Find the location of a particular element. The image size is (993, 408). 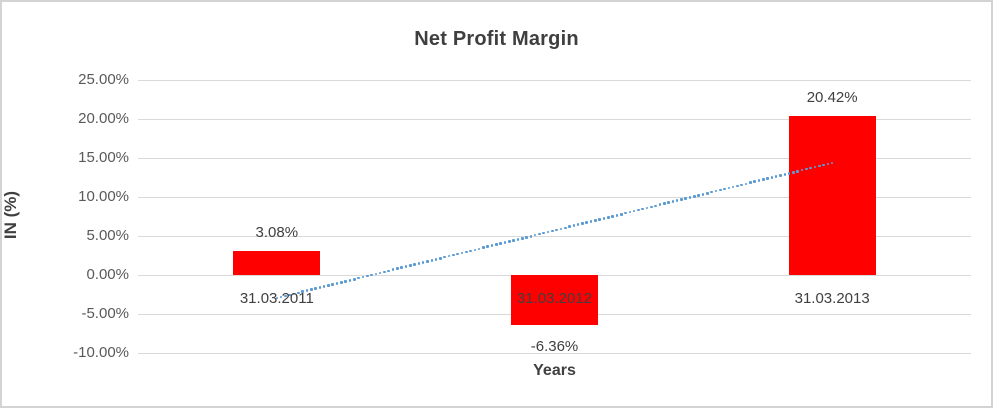

y-tick-label: 5.00% is located at coordinates (107, 235).